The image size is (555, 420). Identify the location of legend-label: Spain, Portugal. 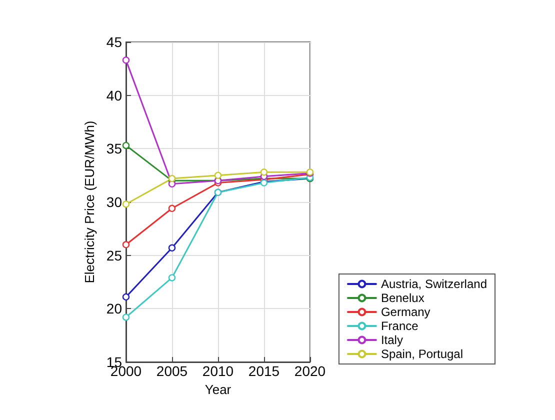
(422, 354).